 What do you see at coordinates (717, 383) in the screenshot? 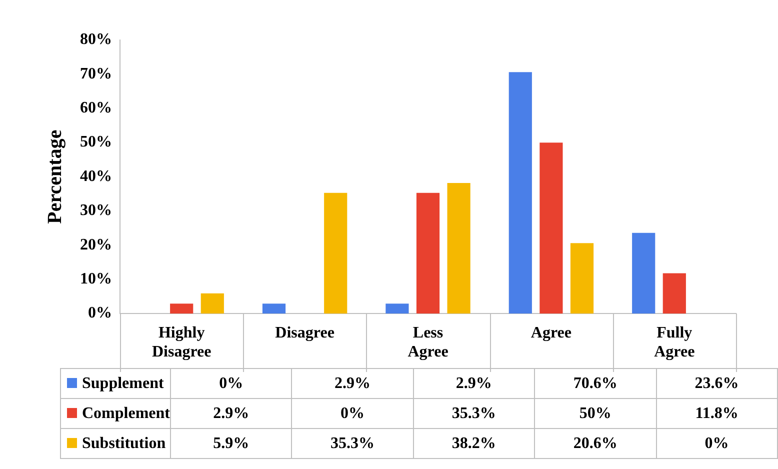
I see `data-label: 23.6%` at bounding box center [717, 383].